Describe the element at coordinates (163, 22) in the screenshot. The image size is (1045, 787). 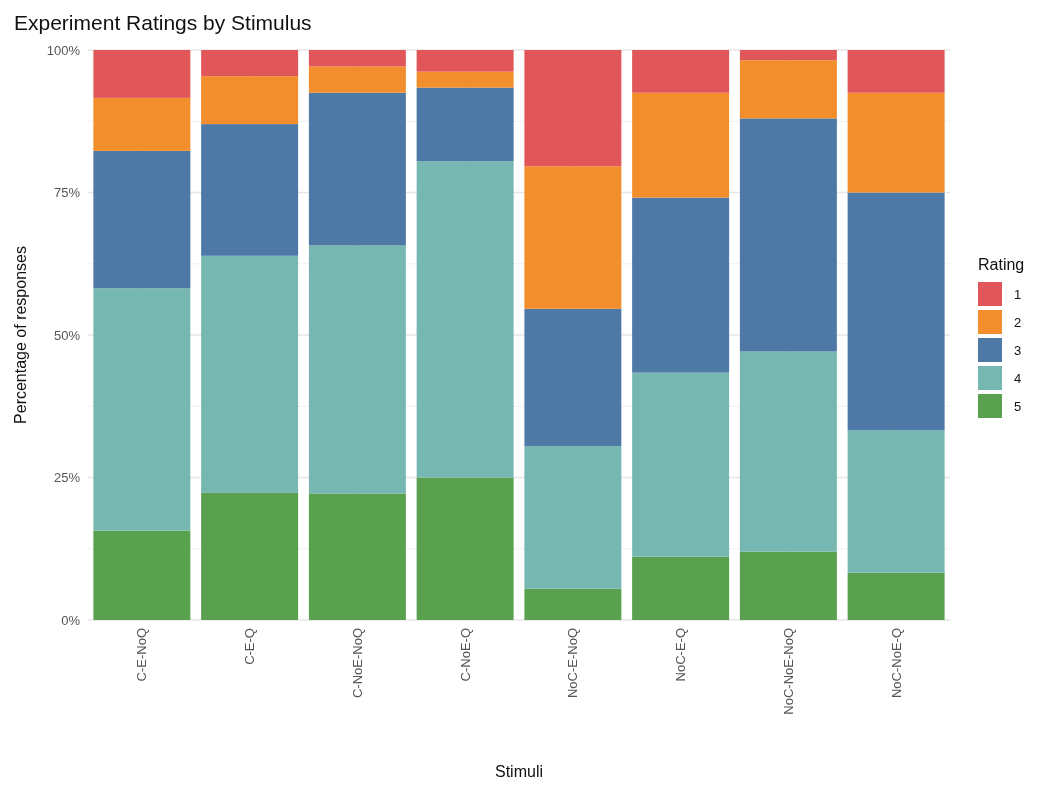
I see `chart-title: Experiment Ratings by Stimulus` at that location.